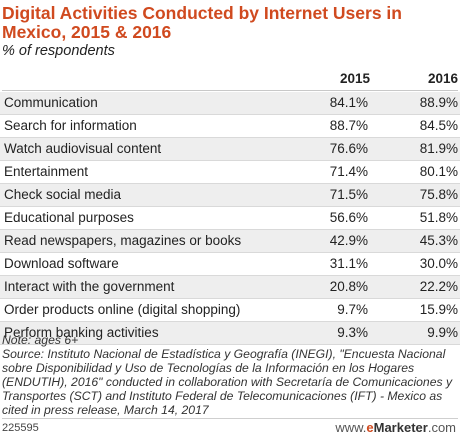 The image size is (460, 440). I want to click on row-label: Check social media, so click(63, 194).